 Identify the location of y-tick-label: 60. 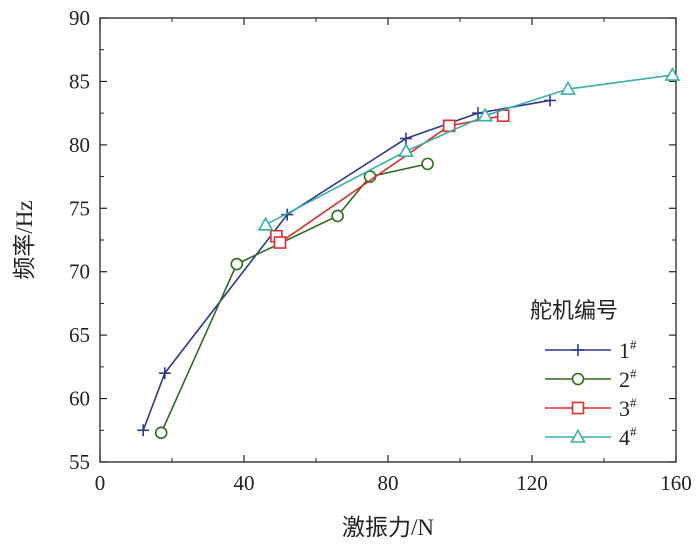
(79, 399).